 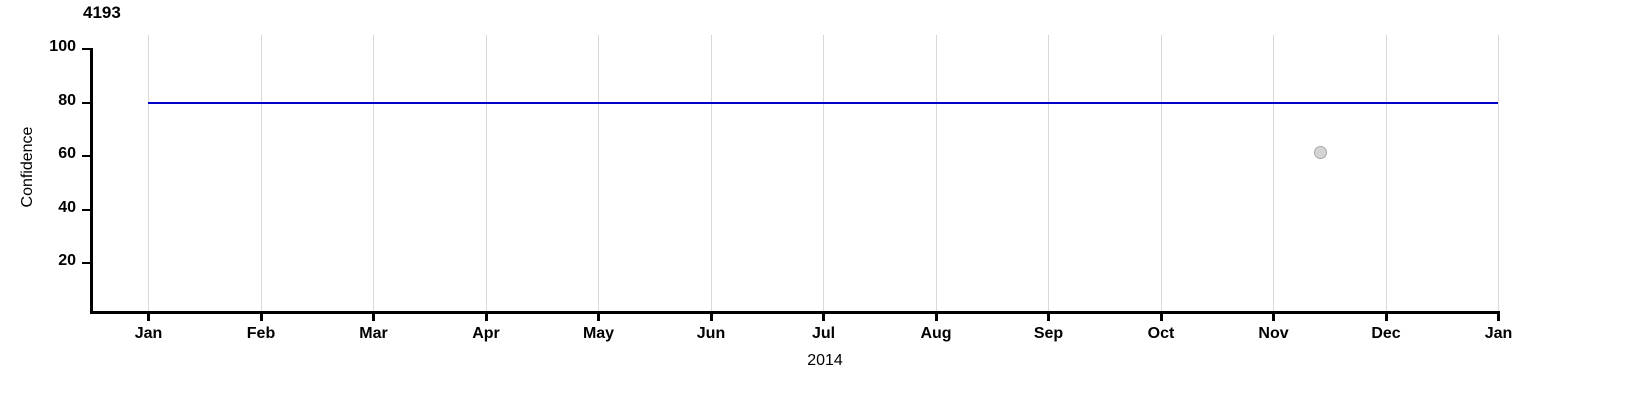 I want to click on x-axis-tick: Oct, so click(x=1161, y=326).